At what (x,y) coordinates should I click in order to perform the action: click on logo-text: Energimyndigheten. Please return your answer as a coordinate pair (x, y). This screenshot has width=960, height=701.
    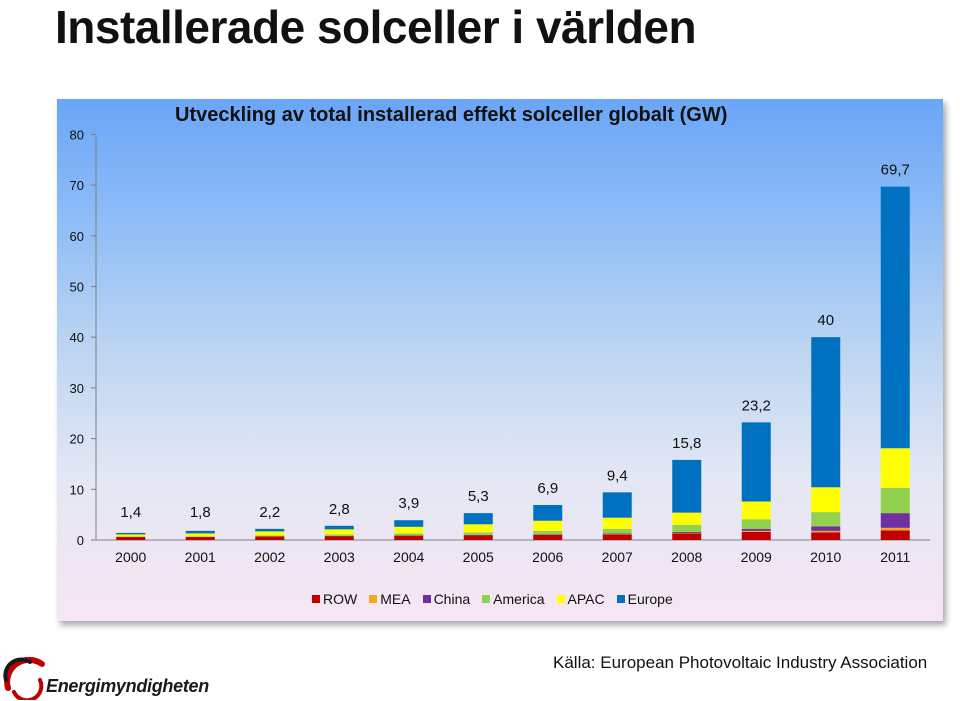
    Looking at the image, I should click on (127, 686).